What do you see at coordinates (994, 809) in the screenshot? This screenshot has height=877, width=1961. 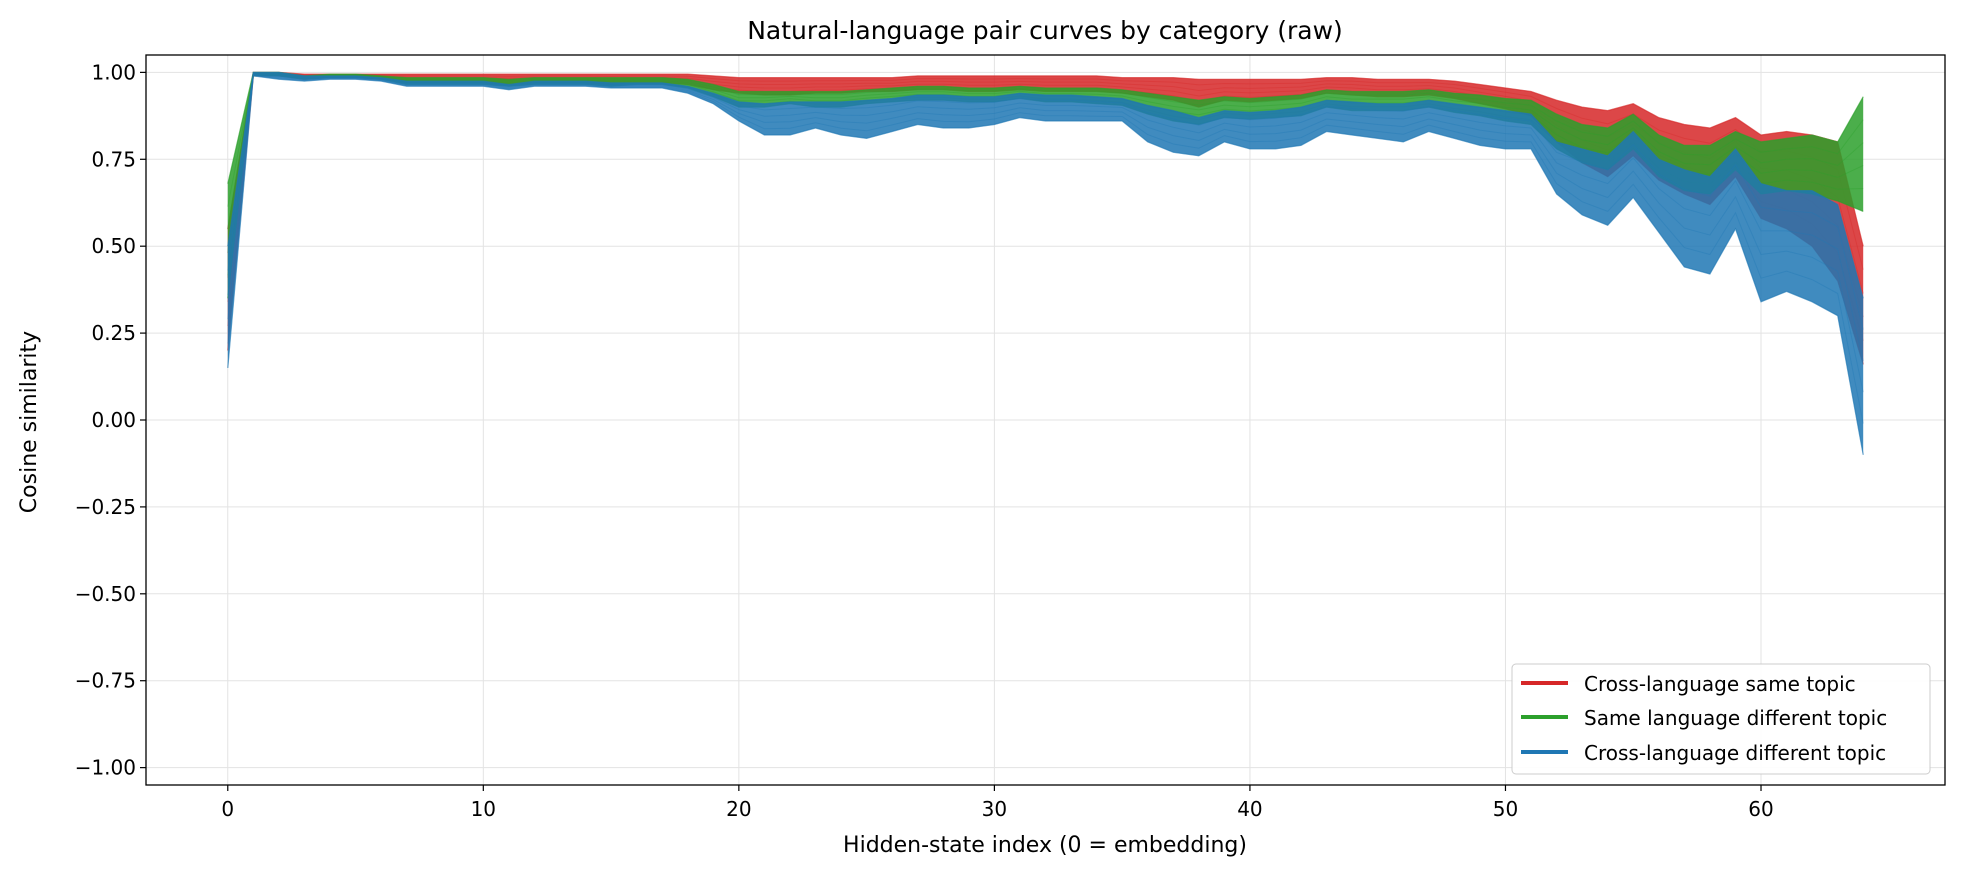 I see `x-tick-label: 30` at bounding box center [994, 809].